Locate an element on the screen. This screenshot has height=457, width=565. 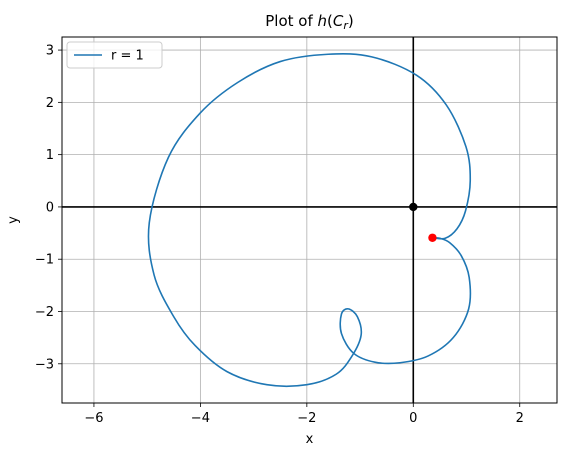
legend-entry: r = 1 is located at coordinates (127, 56).